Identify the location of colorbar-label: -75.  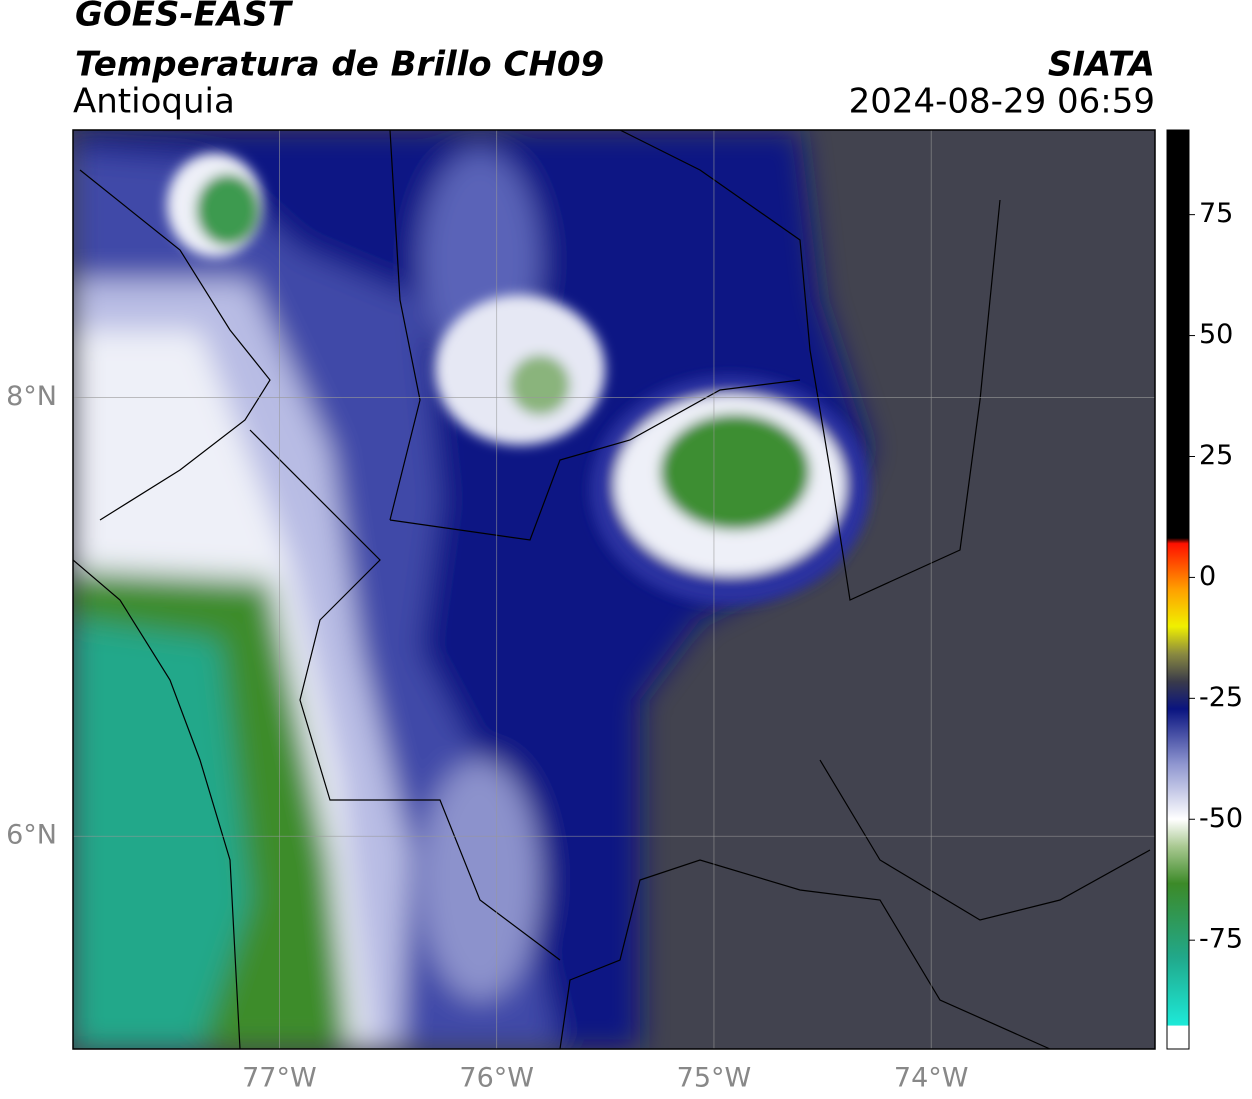
(1221, 939).